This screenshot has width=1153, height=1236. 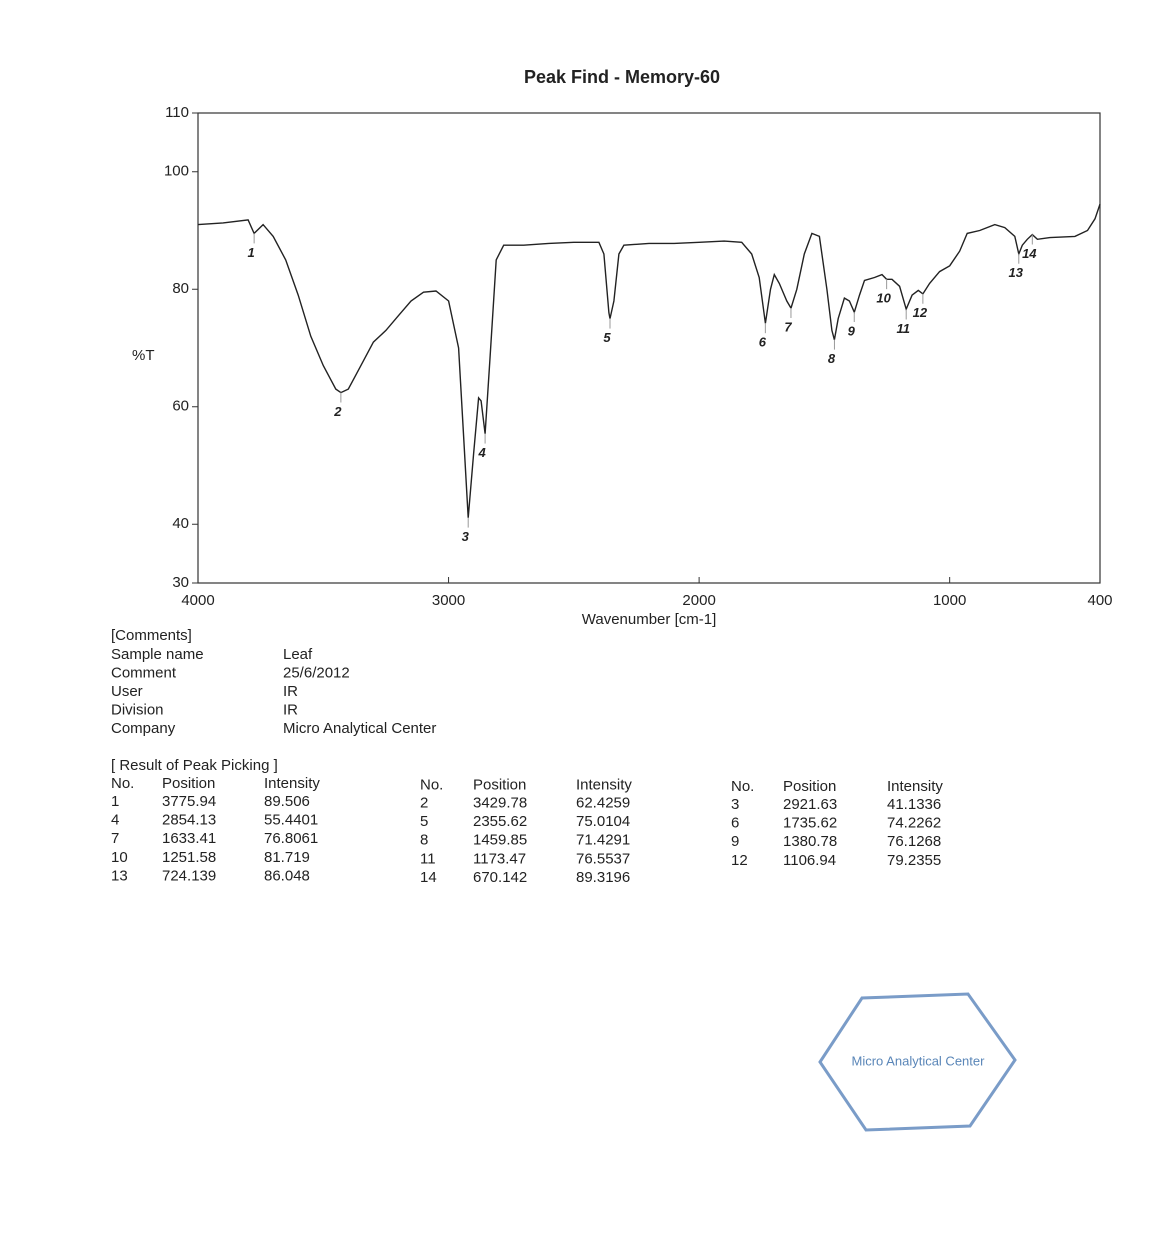 What do you see at coordinates (180, 523) in the screenshot?
I see `y-tick-label: 40` at bounding box center [180, 523].